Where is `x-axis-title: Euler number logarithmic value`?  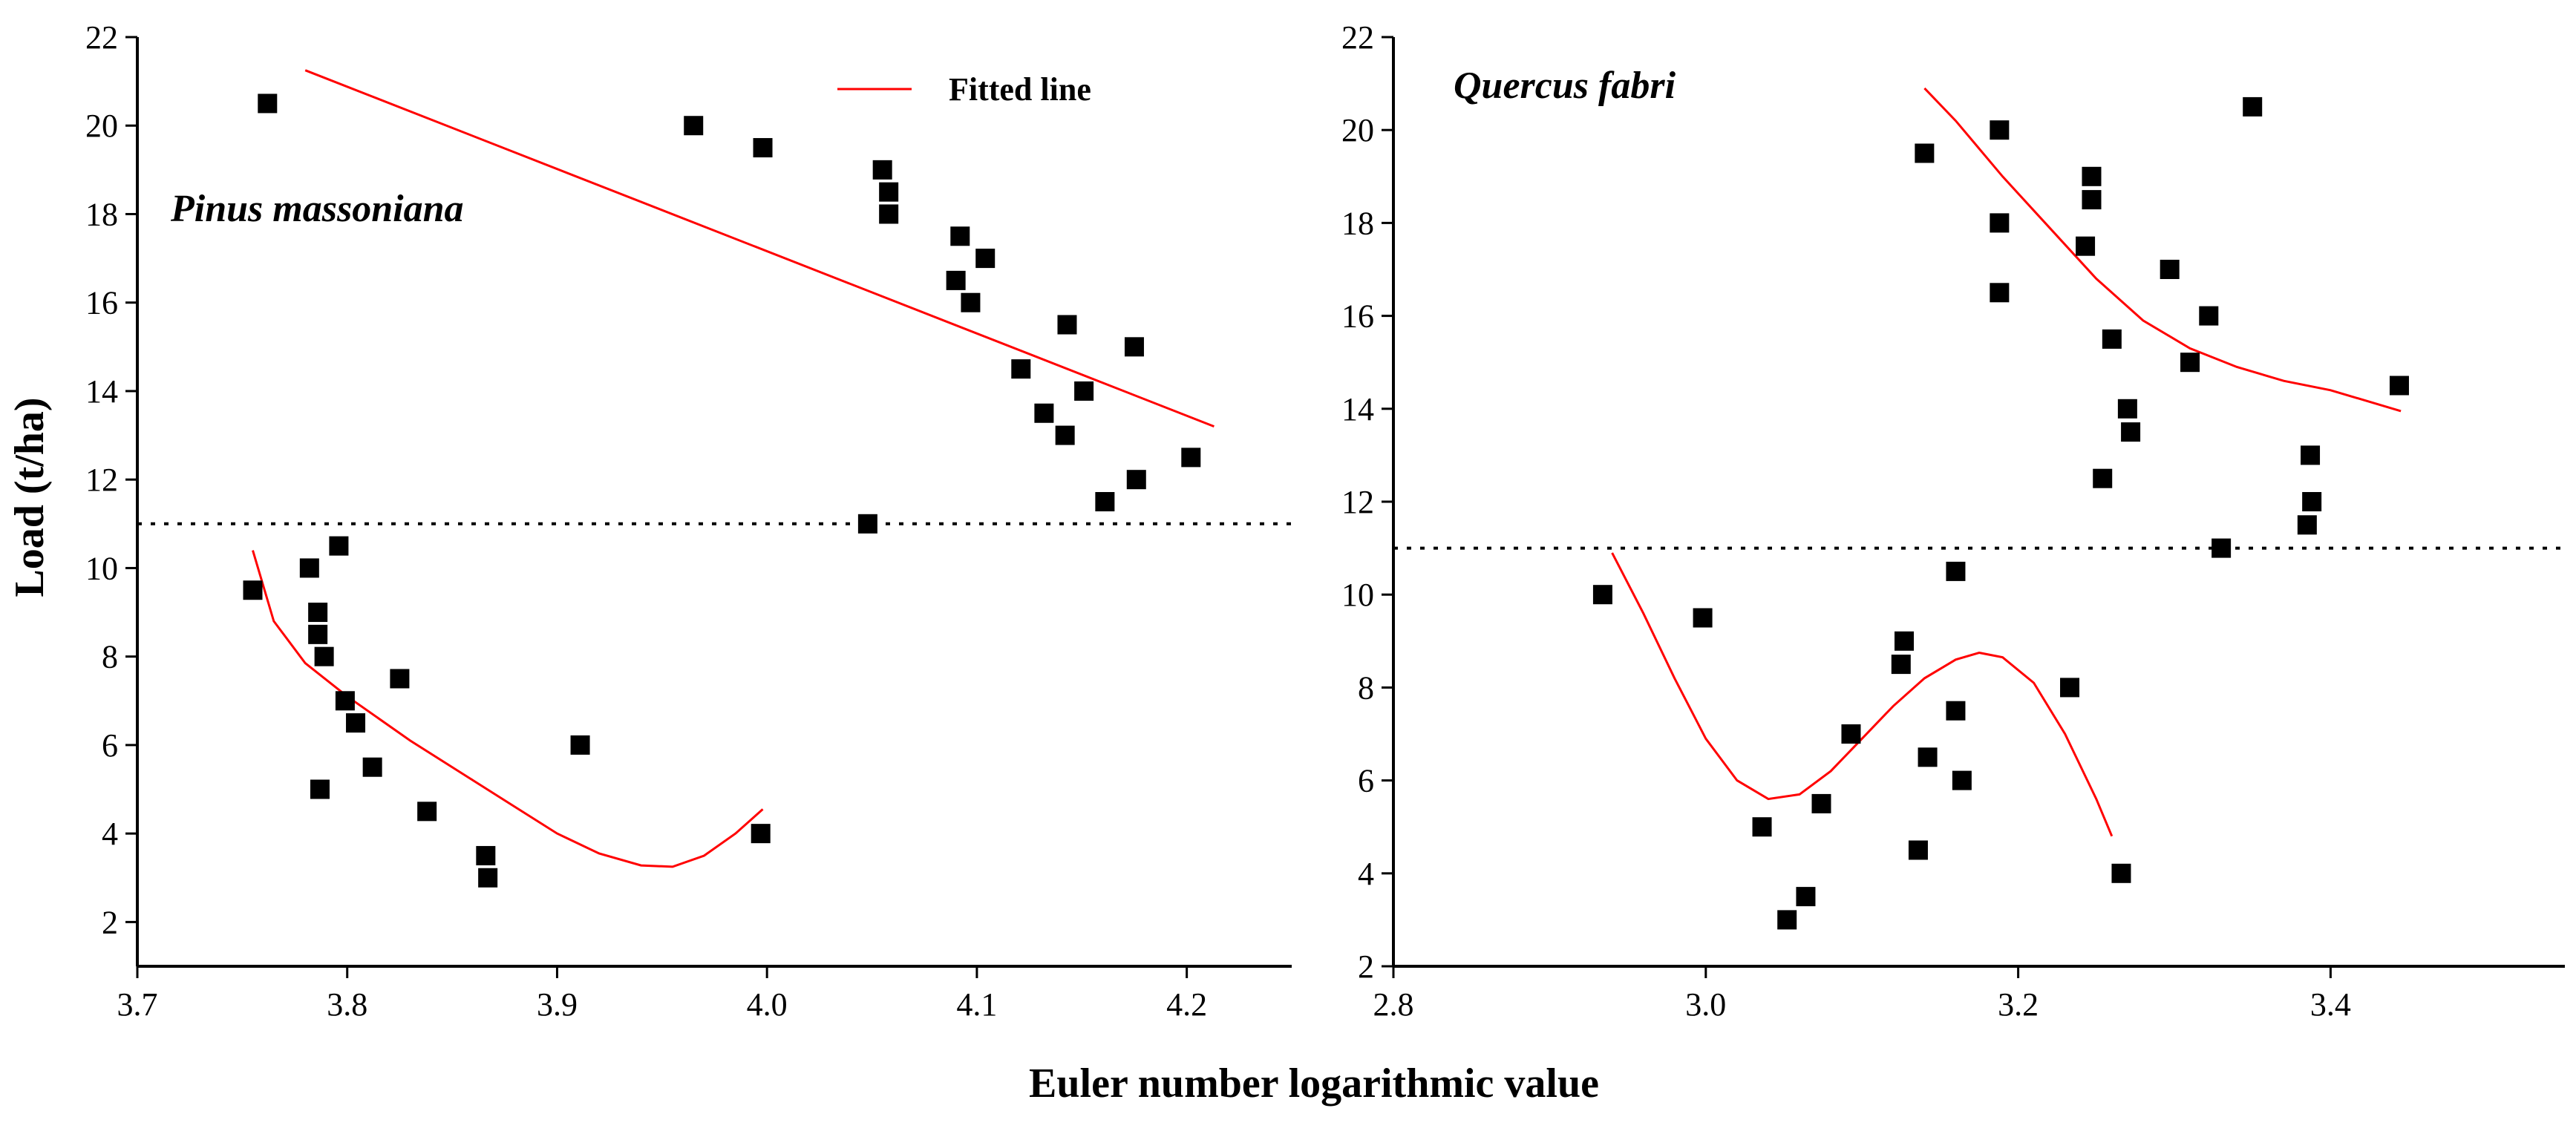
x-axis-title: Euler number logarithmic value is located at coordinates (1314, 1084).